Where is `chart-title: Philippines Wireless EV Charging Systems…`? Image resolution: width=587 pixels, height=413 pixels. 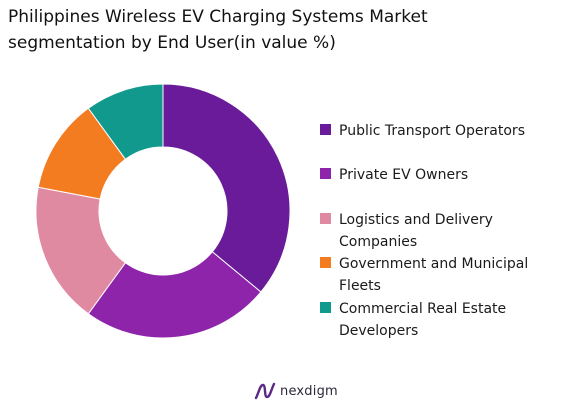
chart-title: Philippines Wireless EV Charging Systems… is located at coordinates (293, 30).